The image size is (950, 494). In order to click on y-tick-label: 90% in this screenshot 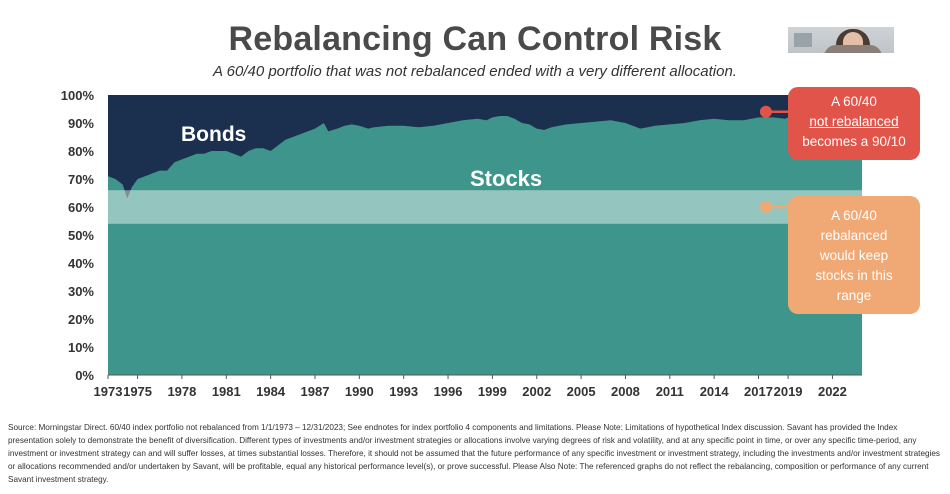, I will do `click(81, 123)`.